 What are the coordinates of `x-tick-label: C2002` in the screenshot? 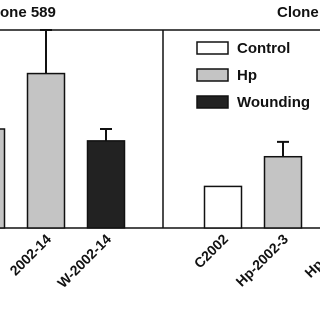 It's located at (211, 251).